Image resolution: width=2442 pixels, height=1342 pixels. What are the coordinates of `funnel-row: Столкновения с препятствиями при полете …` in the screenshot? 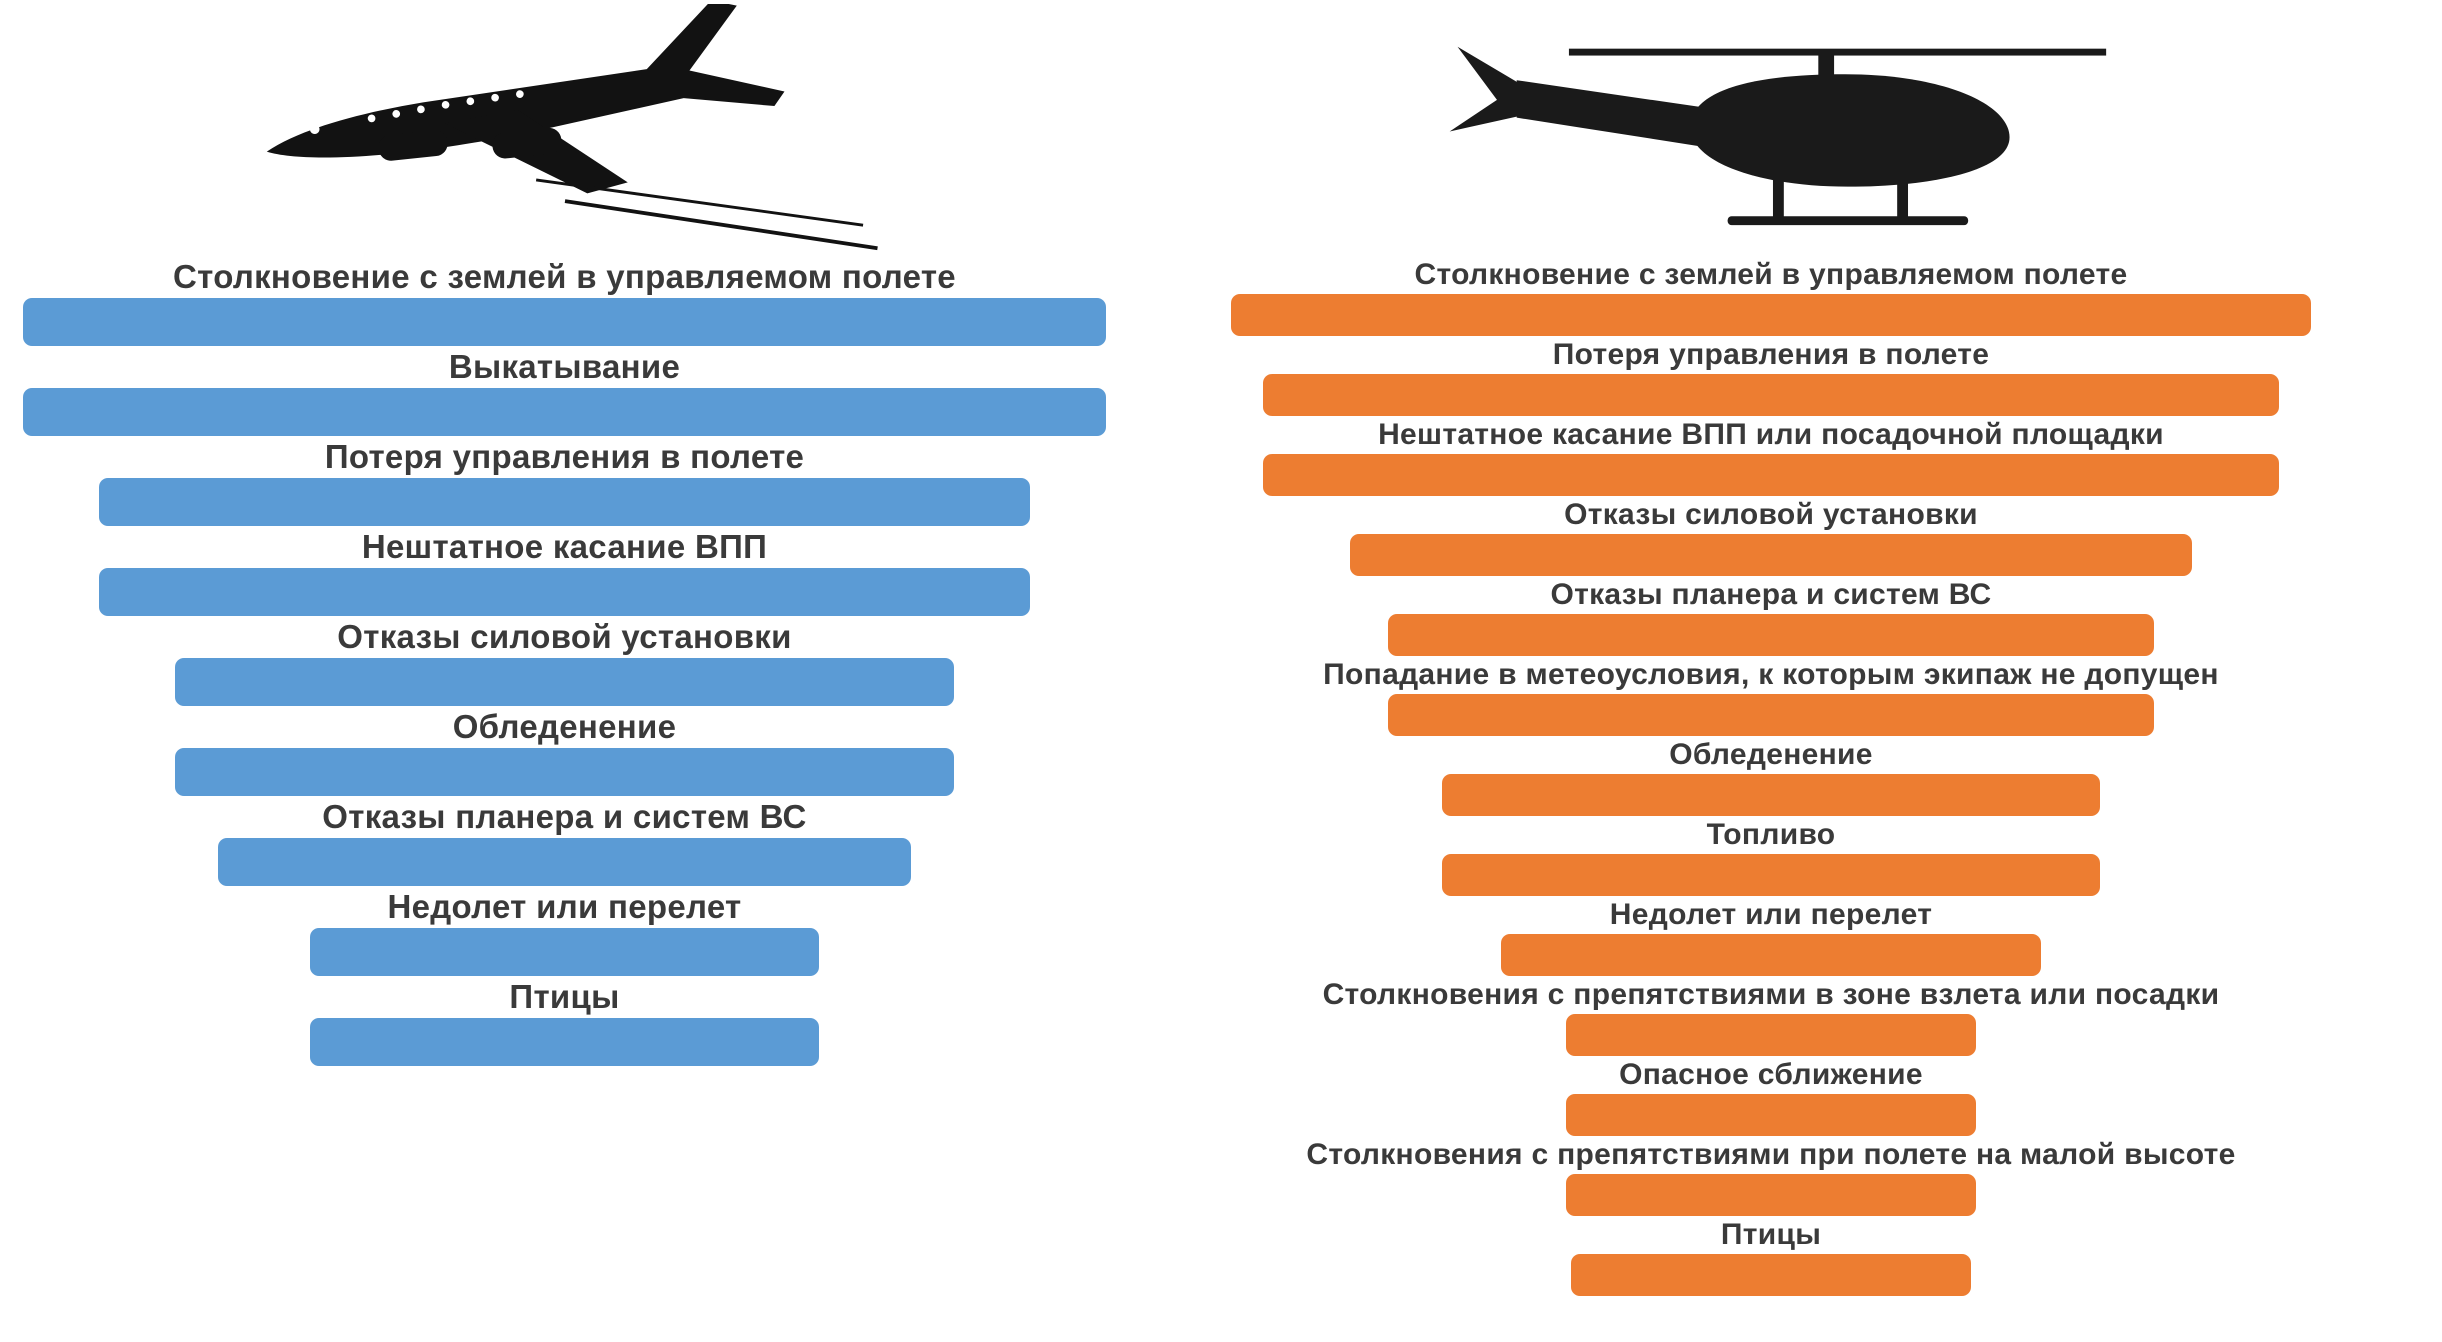 It's located at (1771, 1177).